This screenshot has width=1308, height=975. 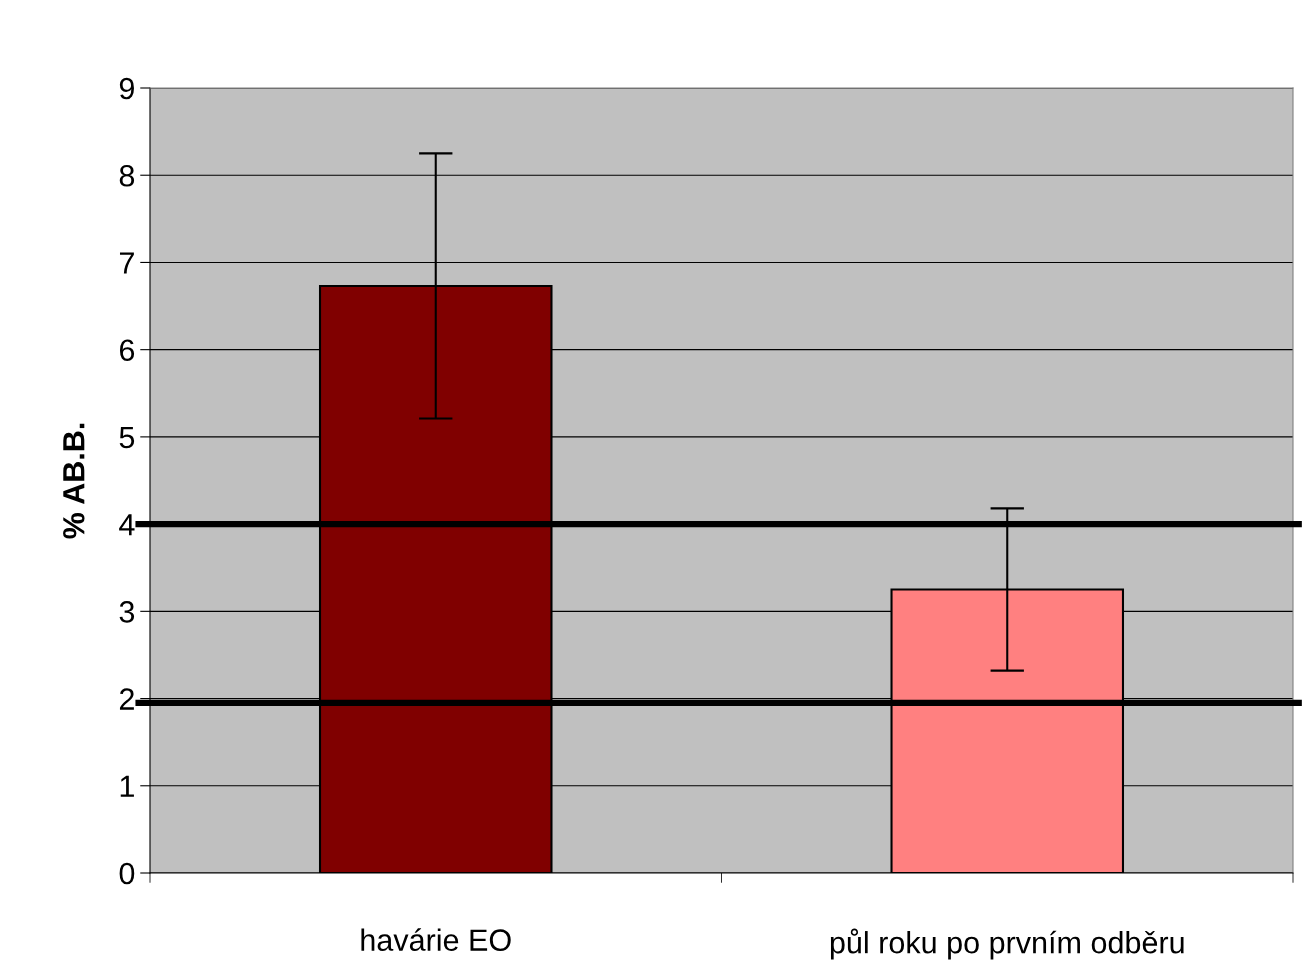 I want to click on y-axis-title: % AB.B., so click(x=74, y=481).